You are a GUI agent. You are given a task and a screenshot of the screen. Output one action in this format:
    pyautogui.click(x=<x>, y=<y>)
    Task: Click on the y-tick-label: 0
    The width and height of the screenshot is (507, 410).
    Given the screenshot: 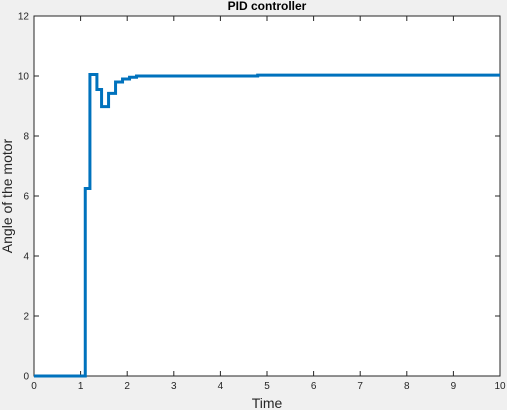 What is the action you would take?
    pyautogui.click(x=26, y=377)
    